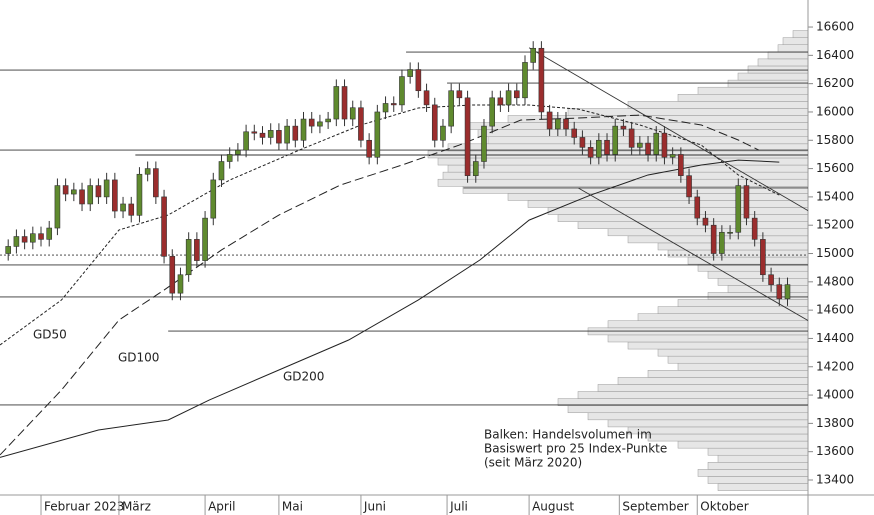 Image resolution: width=874 pixels, height=515 pixels. What do you see at coordinates (458, 507) in the screenshot?
I see `x-tick-label: Juli` at bounding box center [458, 507].